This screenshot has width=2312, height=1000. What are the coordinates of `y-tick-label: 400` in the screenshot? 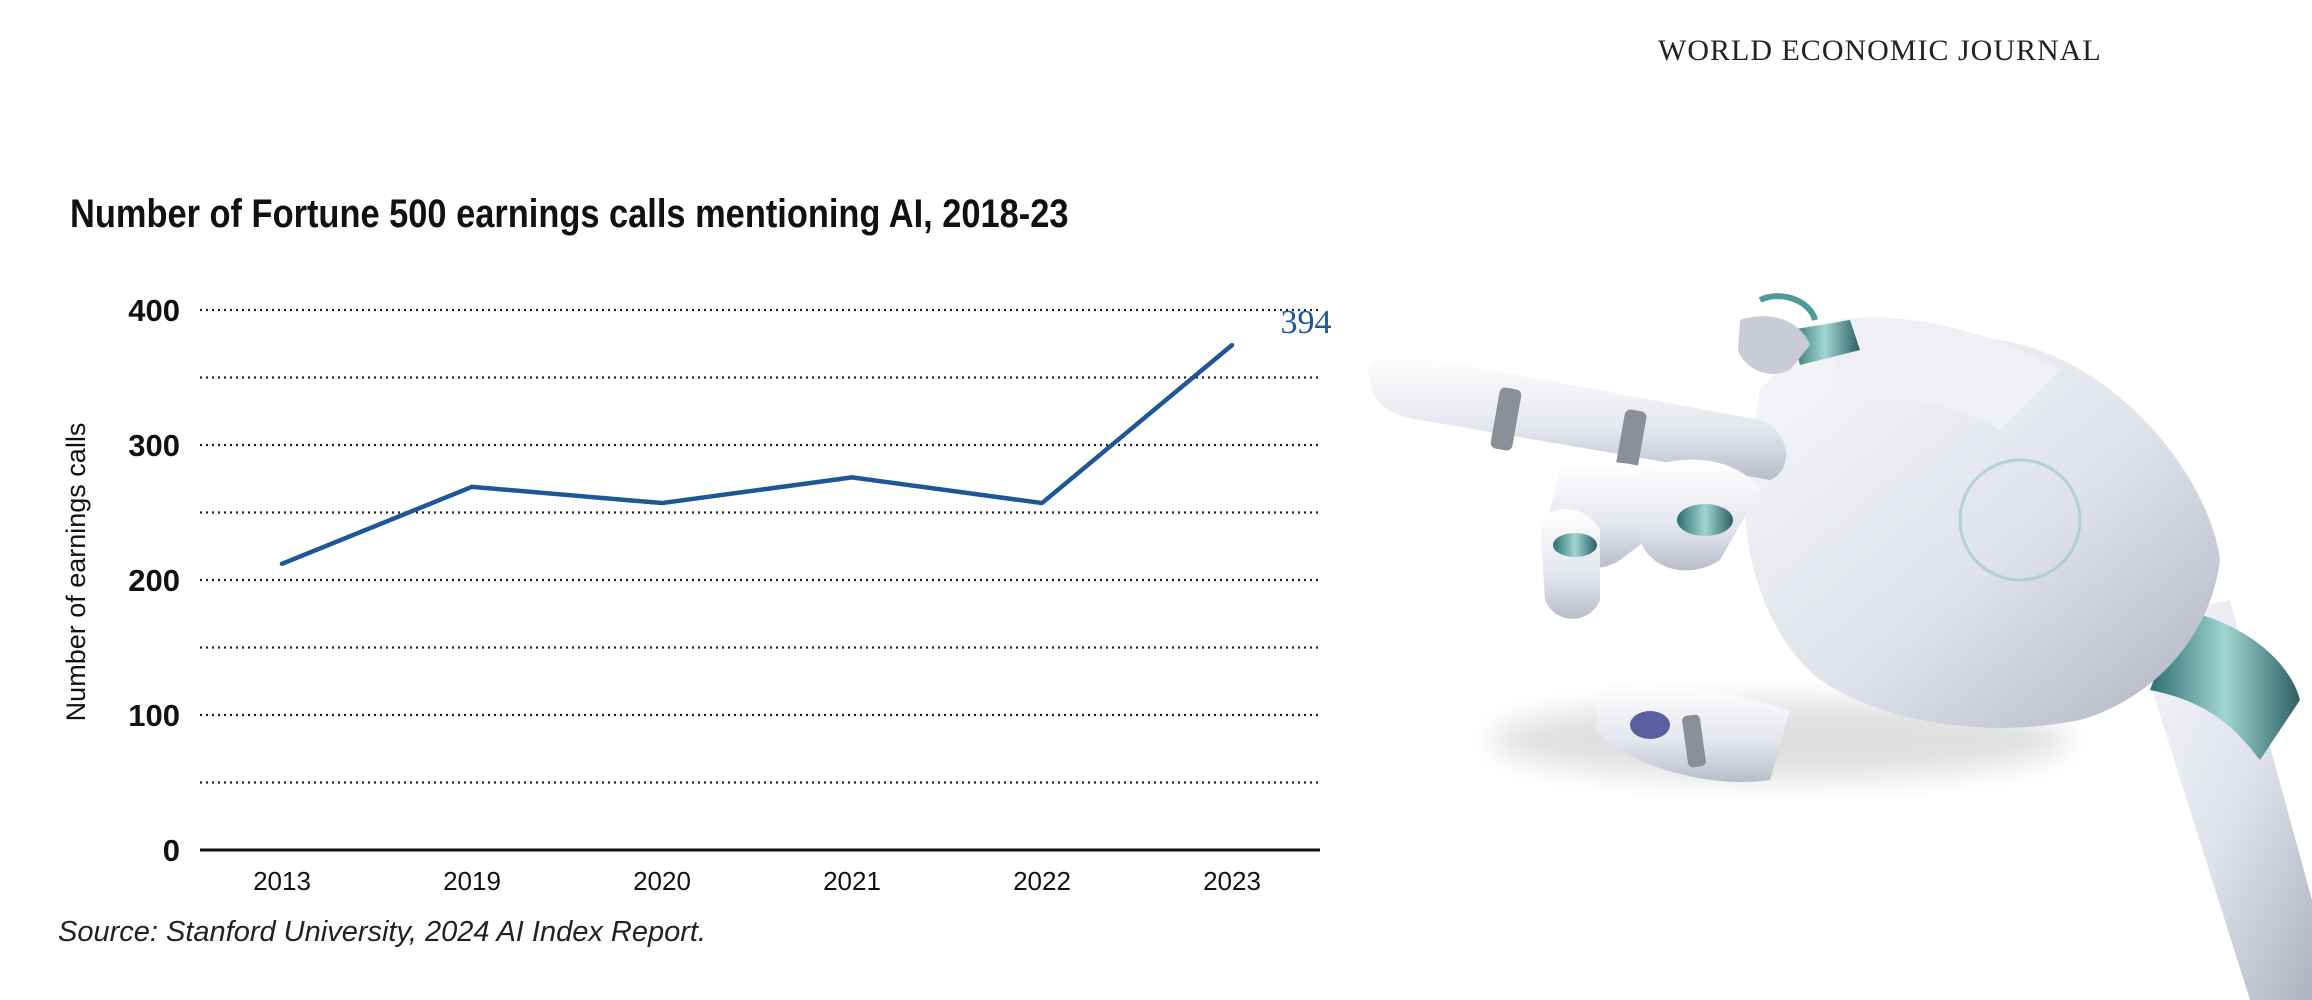 It's located at (154, 310).